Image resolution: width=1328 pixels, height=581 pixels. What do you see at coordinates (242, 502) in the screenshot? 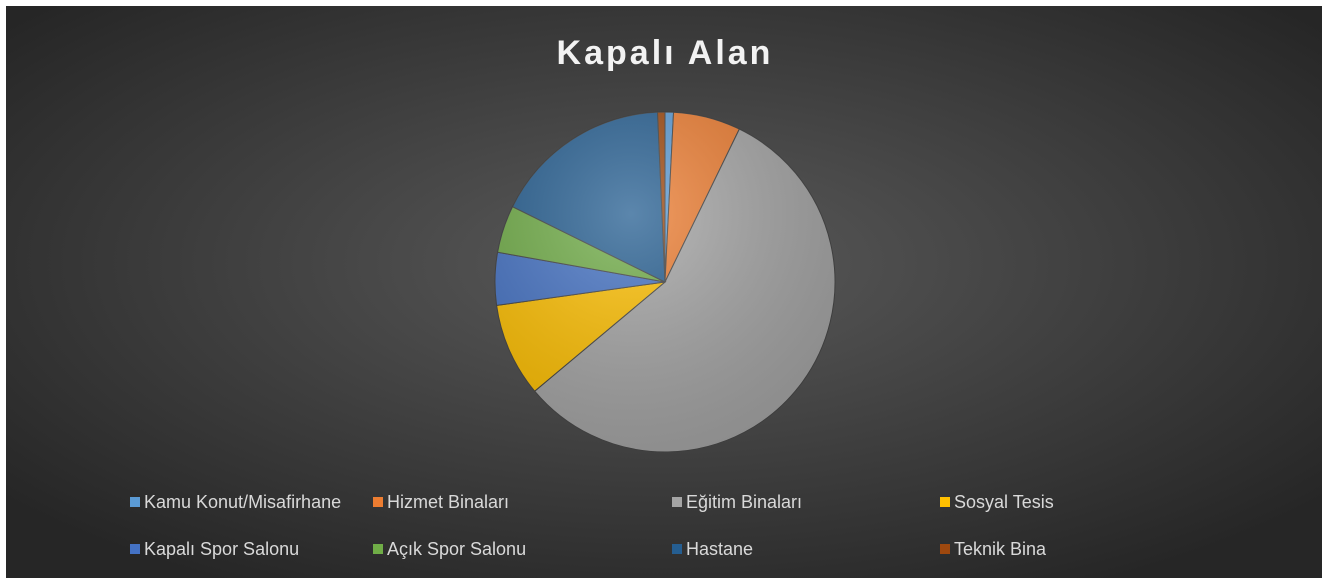
I see `legend-label: Kamu Konut/Misafirhane` at bounding box center [242, 502].